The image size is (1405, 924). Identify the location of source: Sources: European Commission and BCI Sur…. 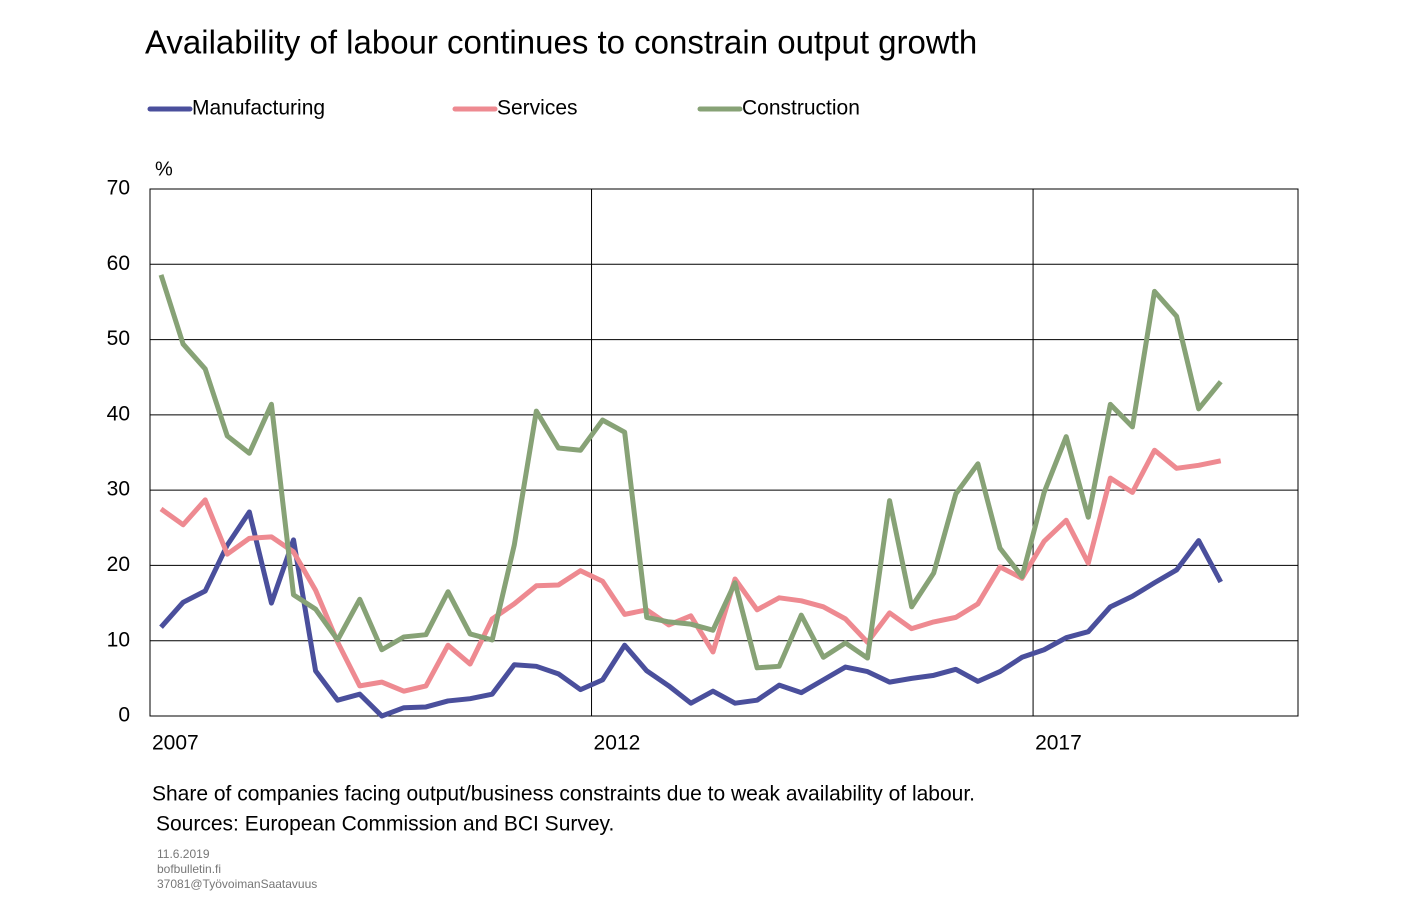
(385, 824).